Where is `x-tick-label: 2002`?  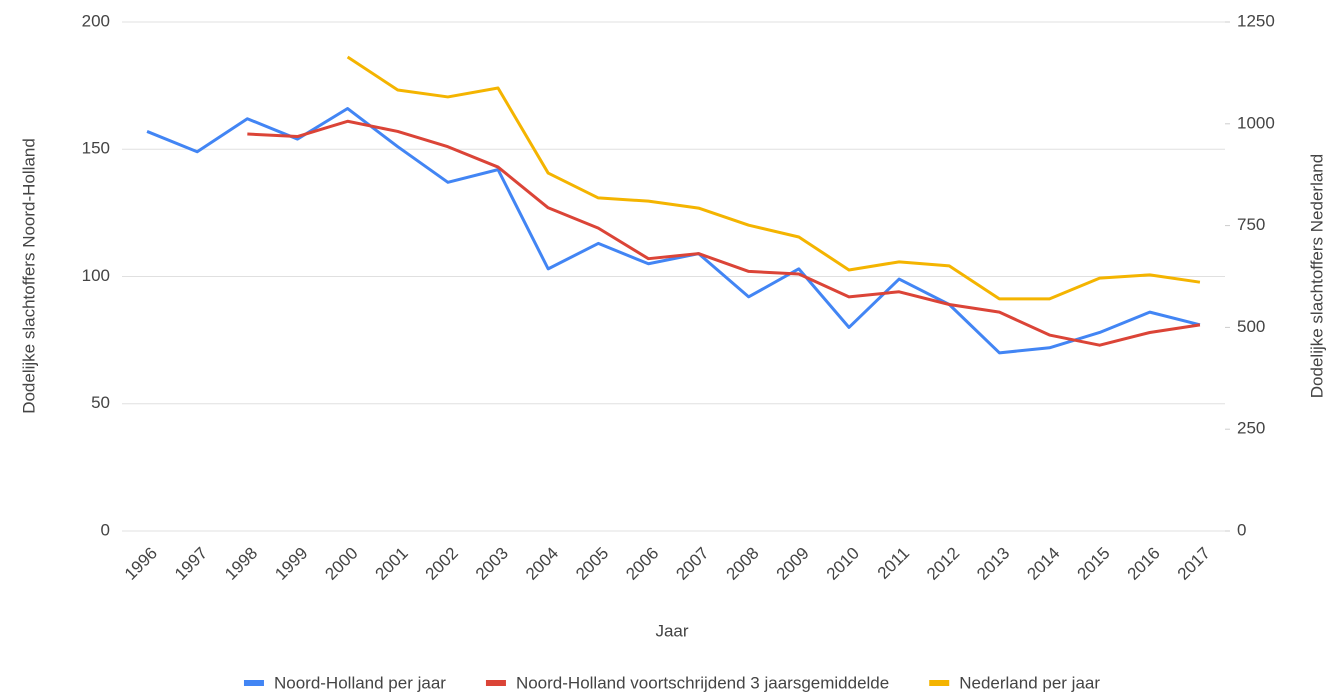
x-tick-label: 2002 is located at coordinates (442, 564).